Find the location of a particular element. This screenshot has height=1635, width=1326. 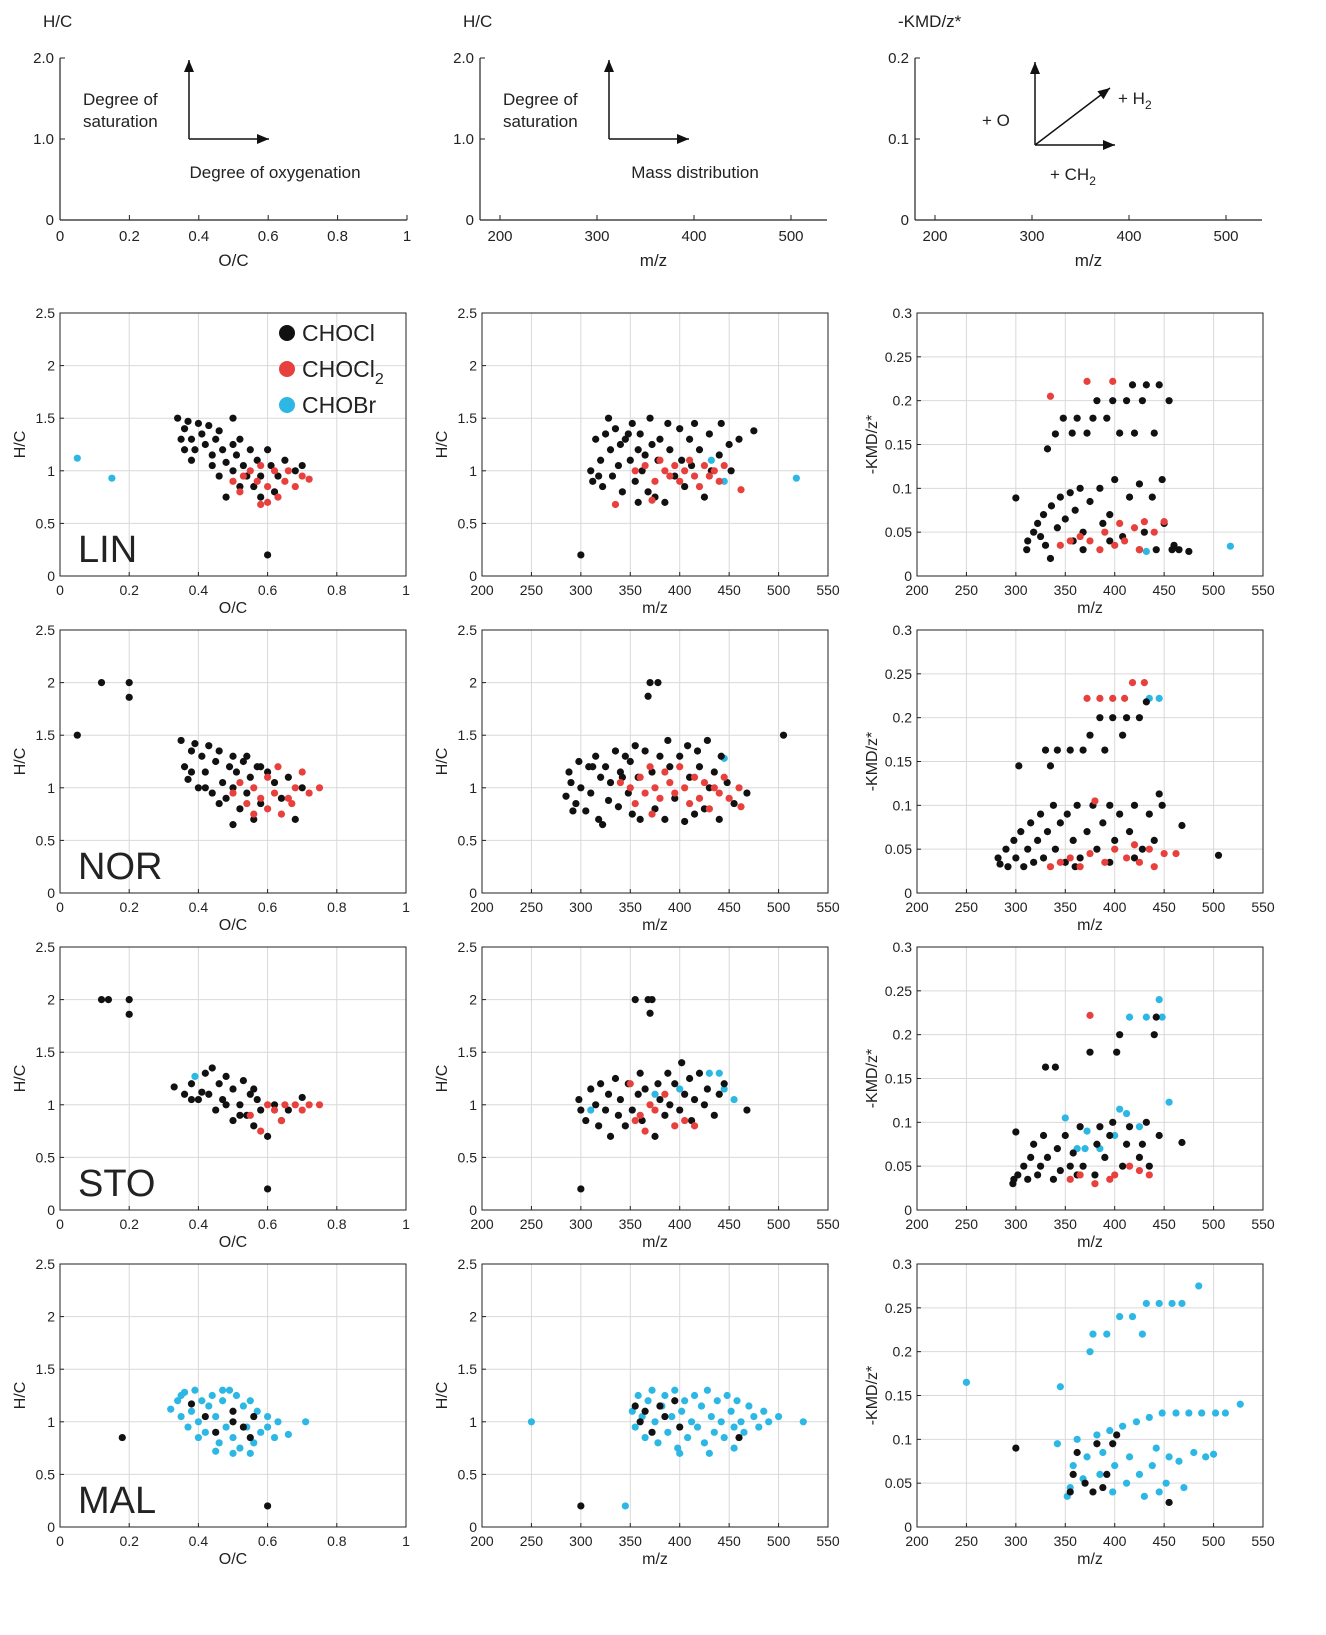

legend-label-chocl: CHOCl is located at coordinates (338, 333).